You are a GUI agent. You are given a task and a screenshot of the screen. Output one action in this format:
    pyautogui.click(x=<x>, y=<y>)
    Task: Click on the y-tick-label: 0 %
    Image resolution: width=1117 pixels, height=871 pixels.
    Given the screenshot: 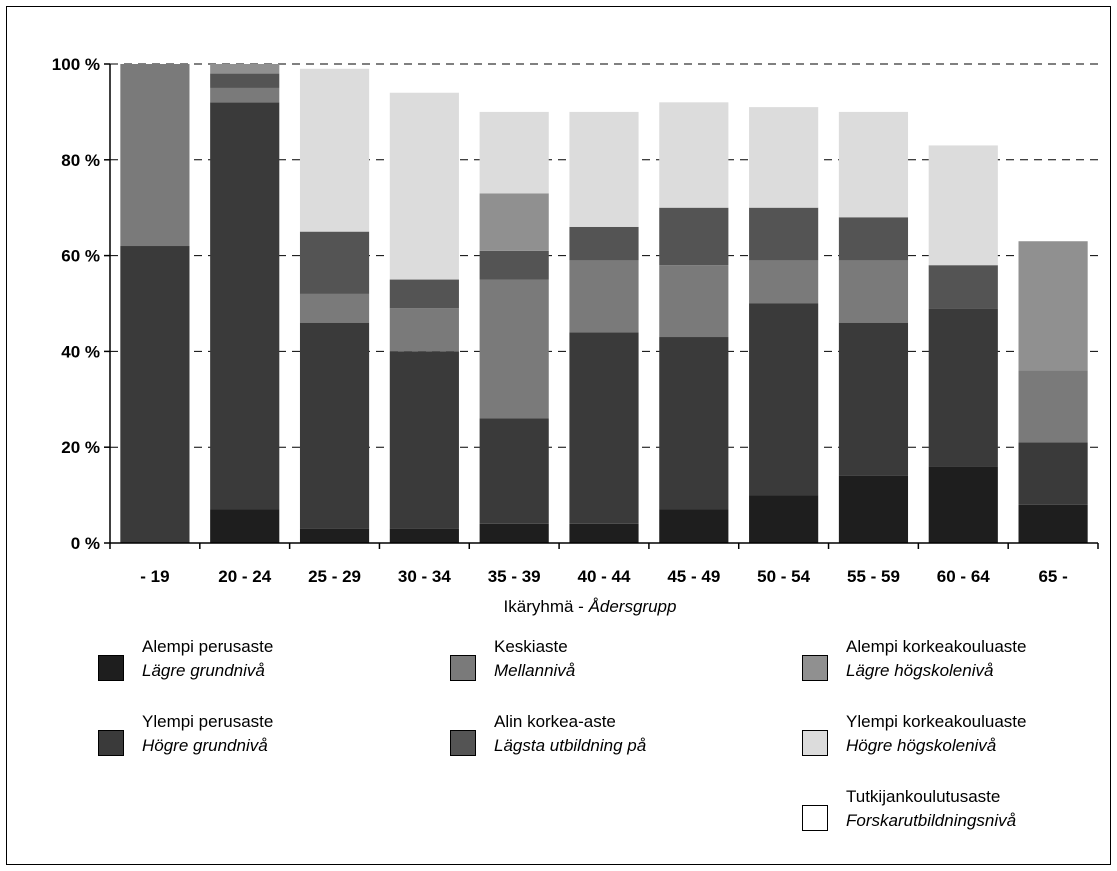 What is the action you would take?
    pyautogui.click(x=85, y=543)
    